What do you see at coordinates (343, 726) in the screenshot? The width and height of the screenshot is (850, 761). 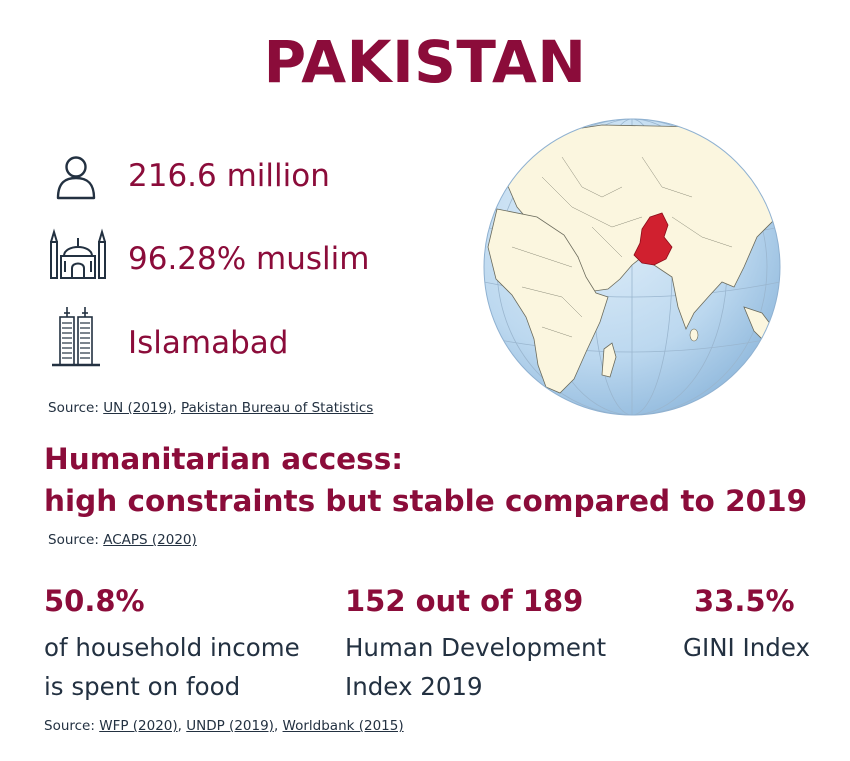 I see `source-link-worldbank: Worldbank (2015)` at bounding box center [343, 726].